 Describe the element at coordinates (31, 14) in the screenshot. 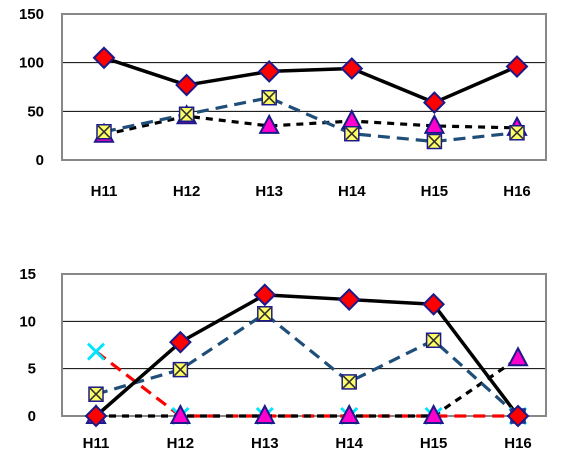

I see `y-tick-label: 150` at that location.